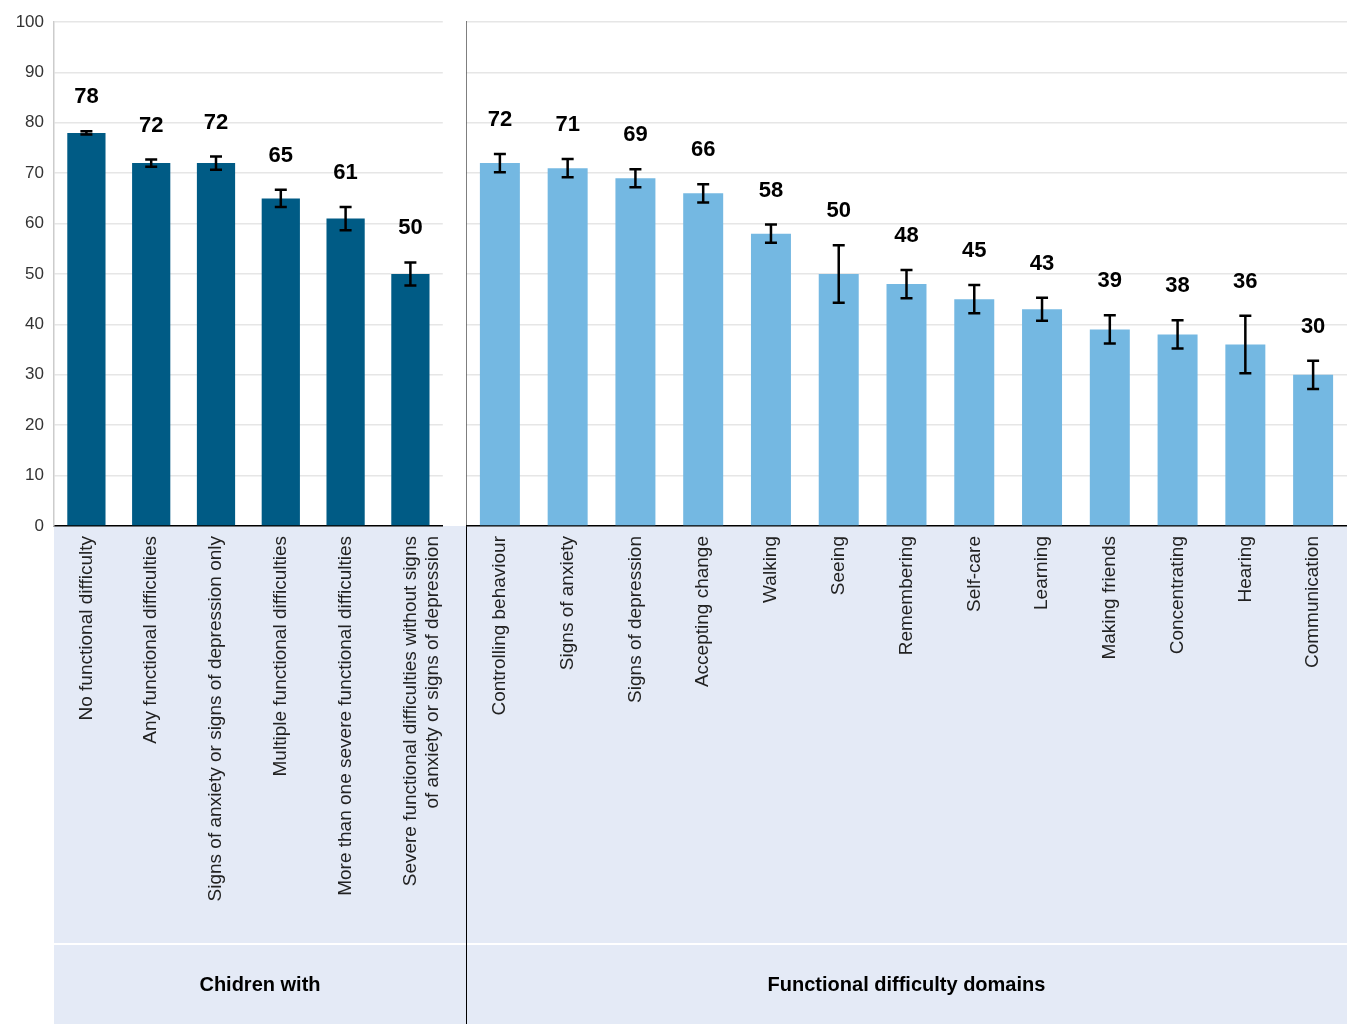 This screenshot has height=1024, width=1347. I want to click on data-label: 43, so click(1042, 262).